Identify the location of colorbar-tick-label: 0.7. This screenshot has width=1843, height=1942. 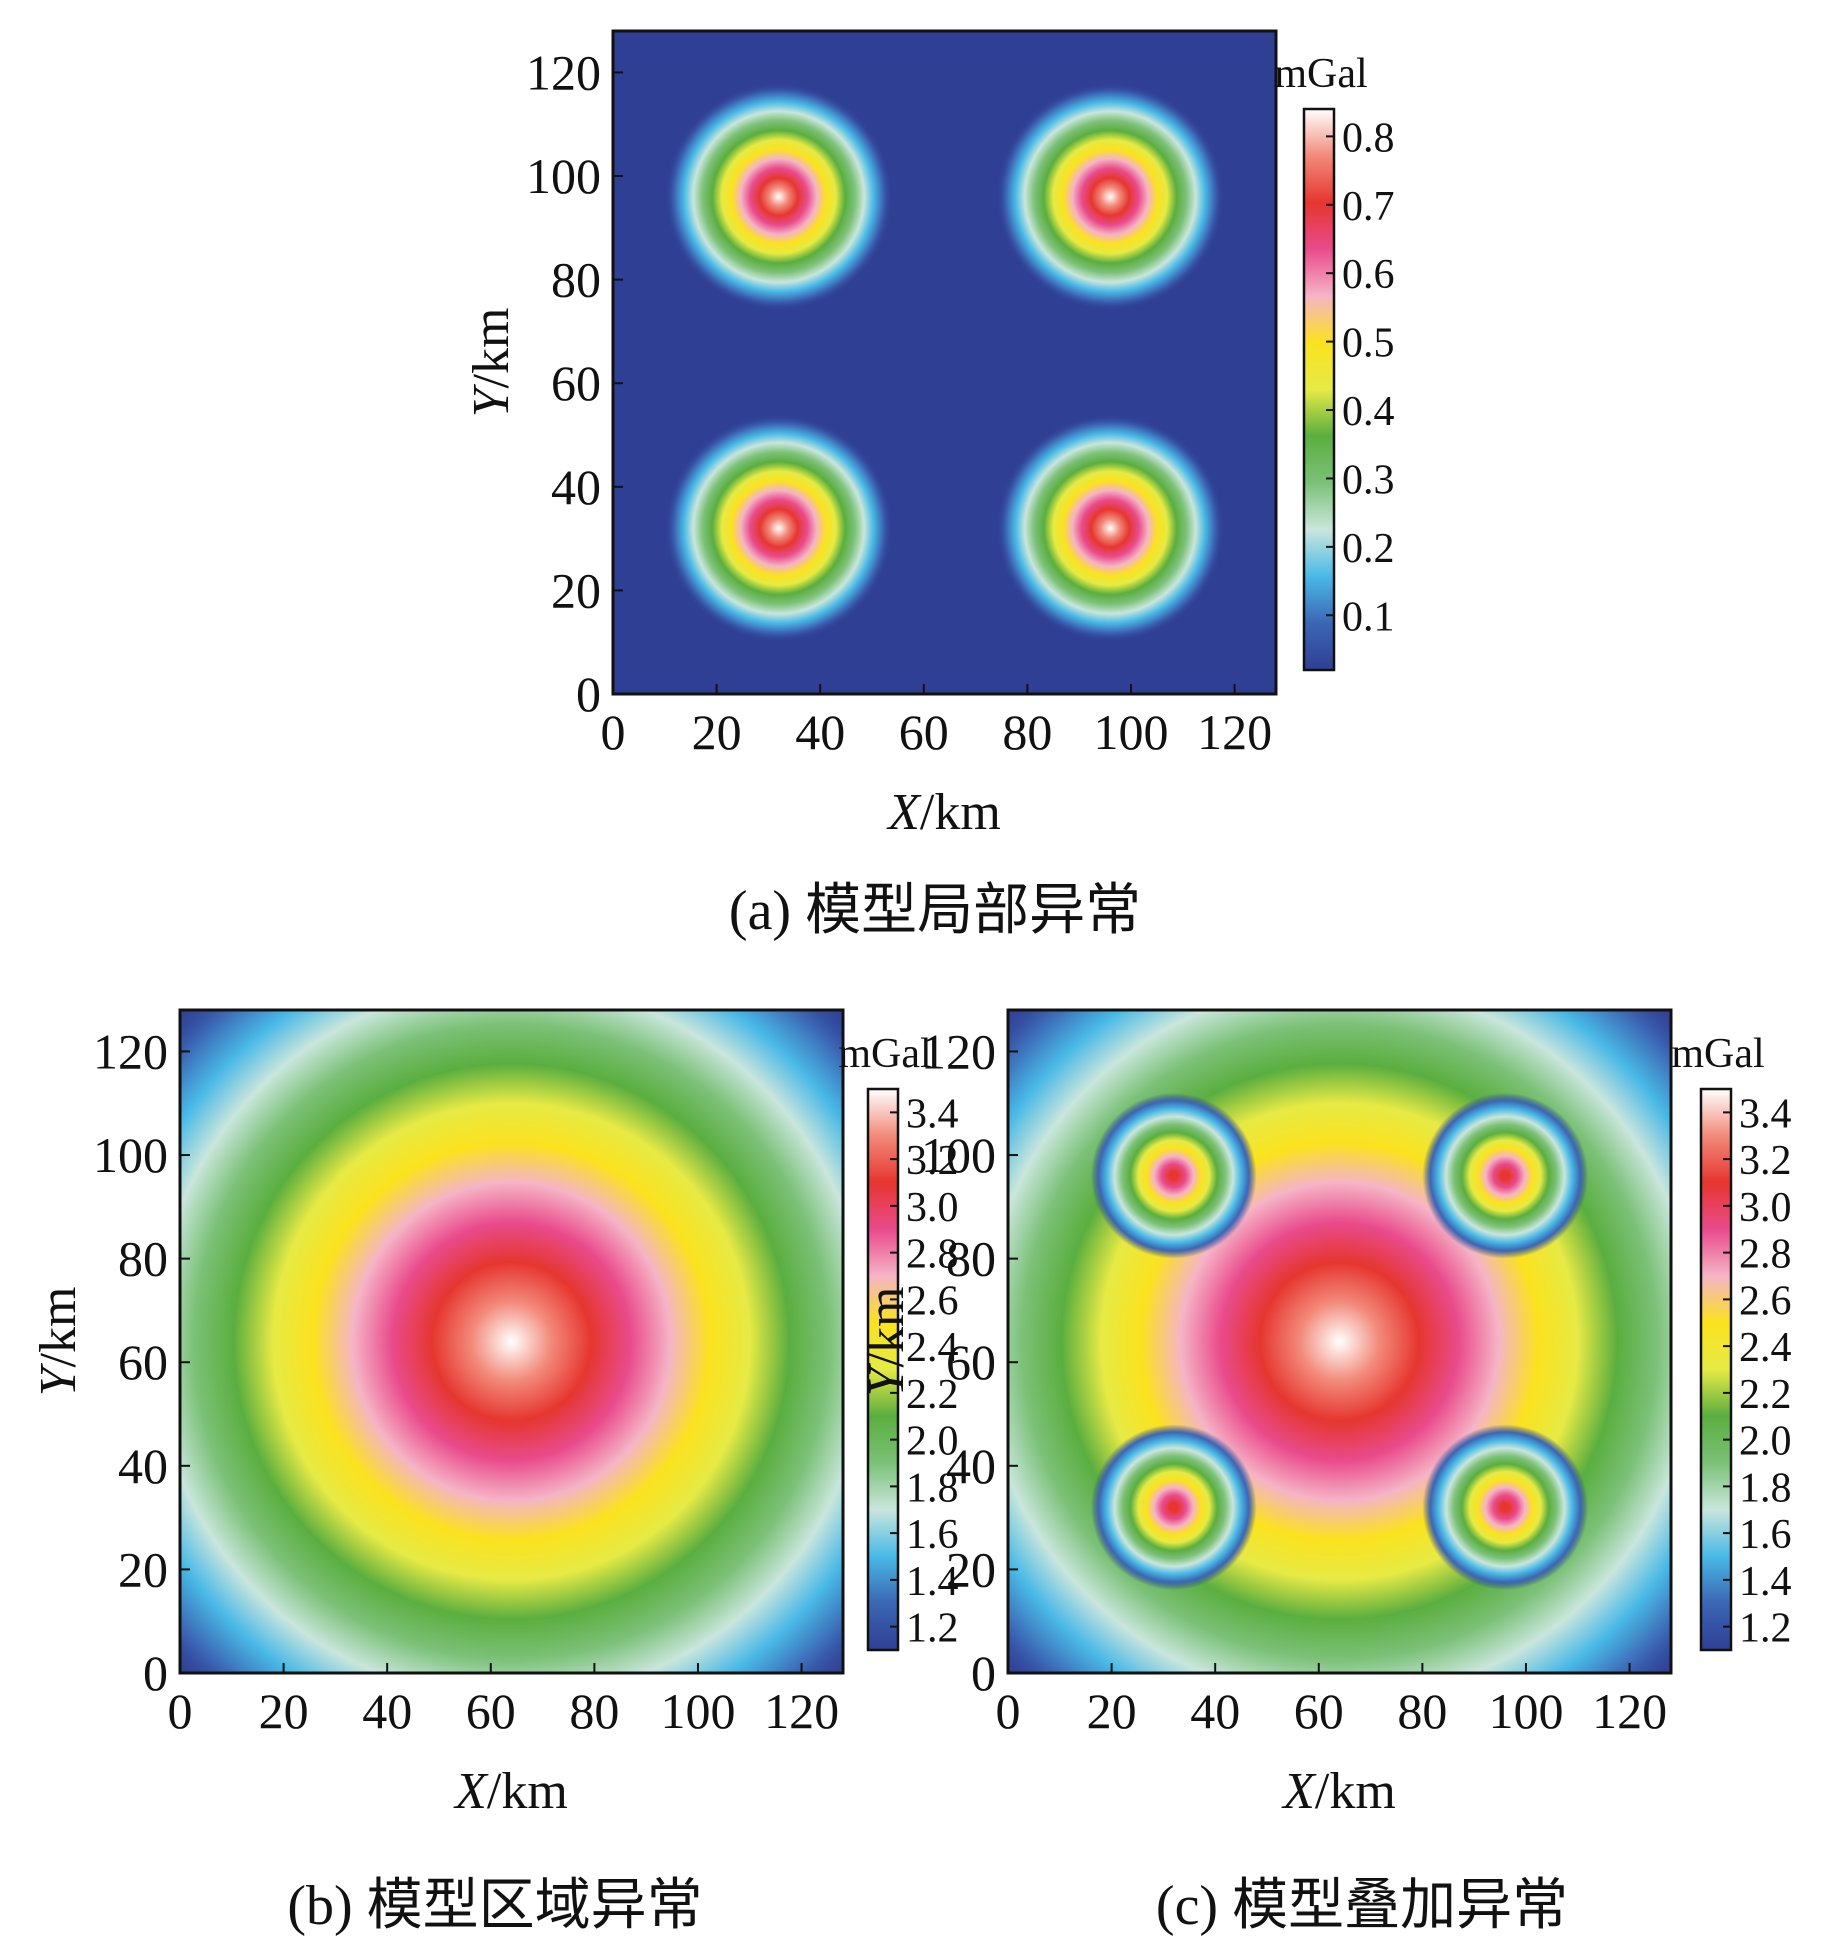
(1368, 207).